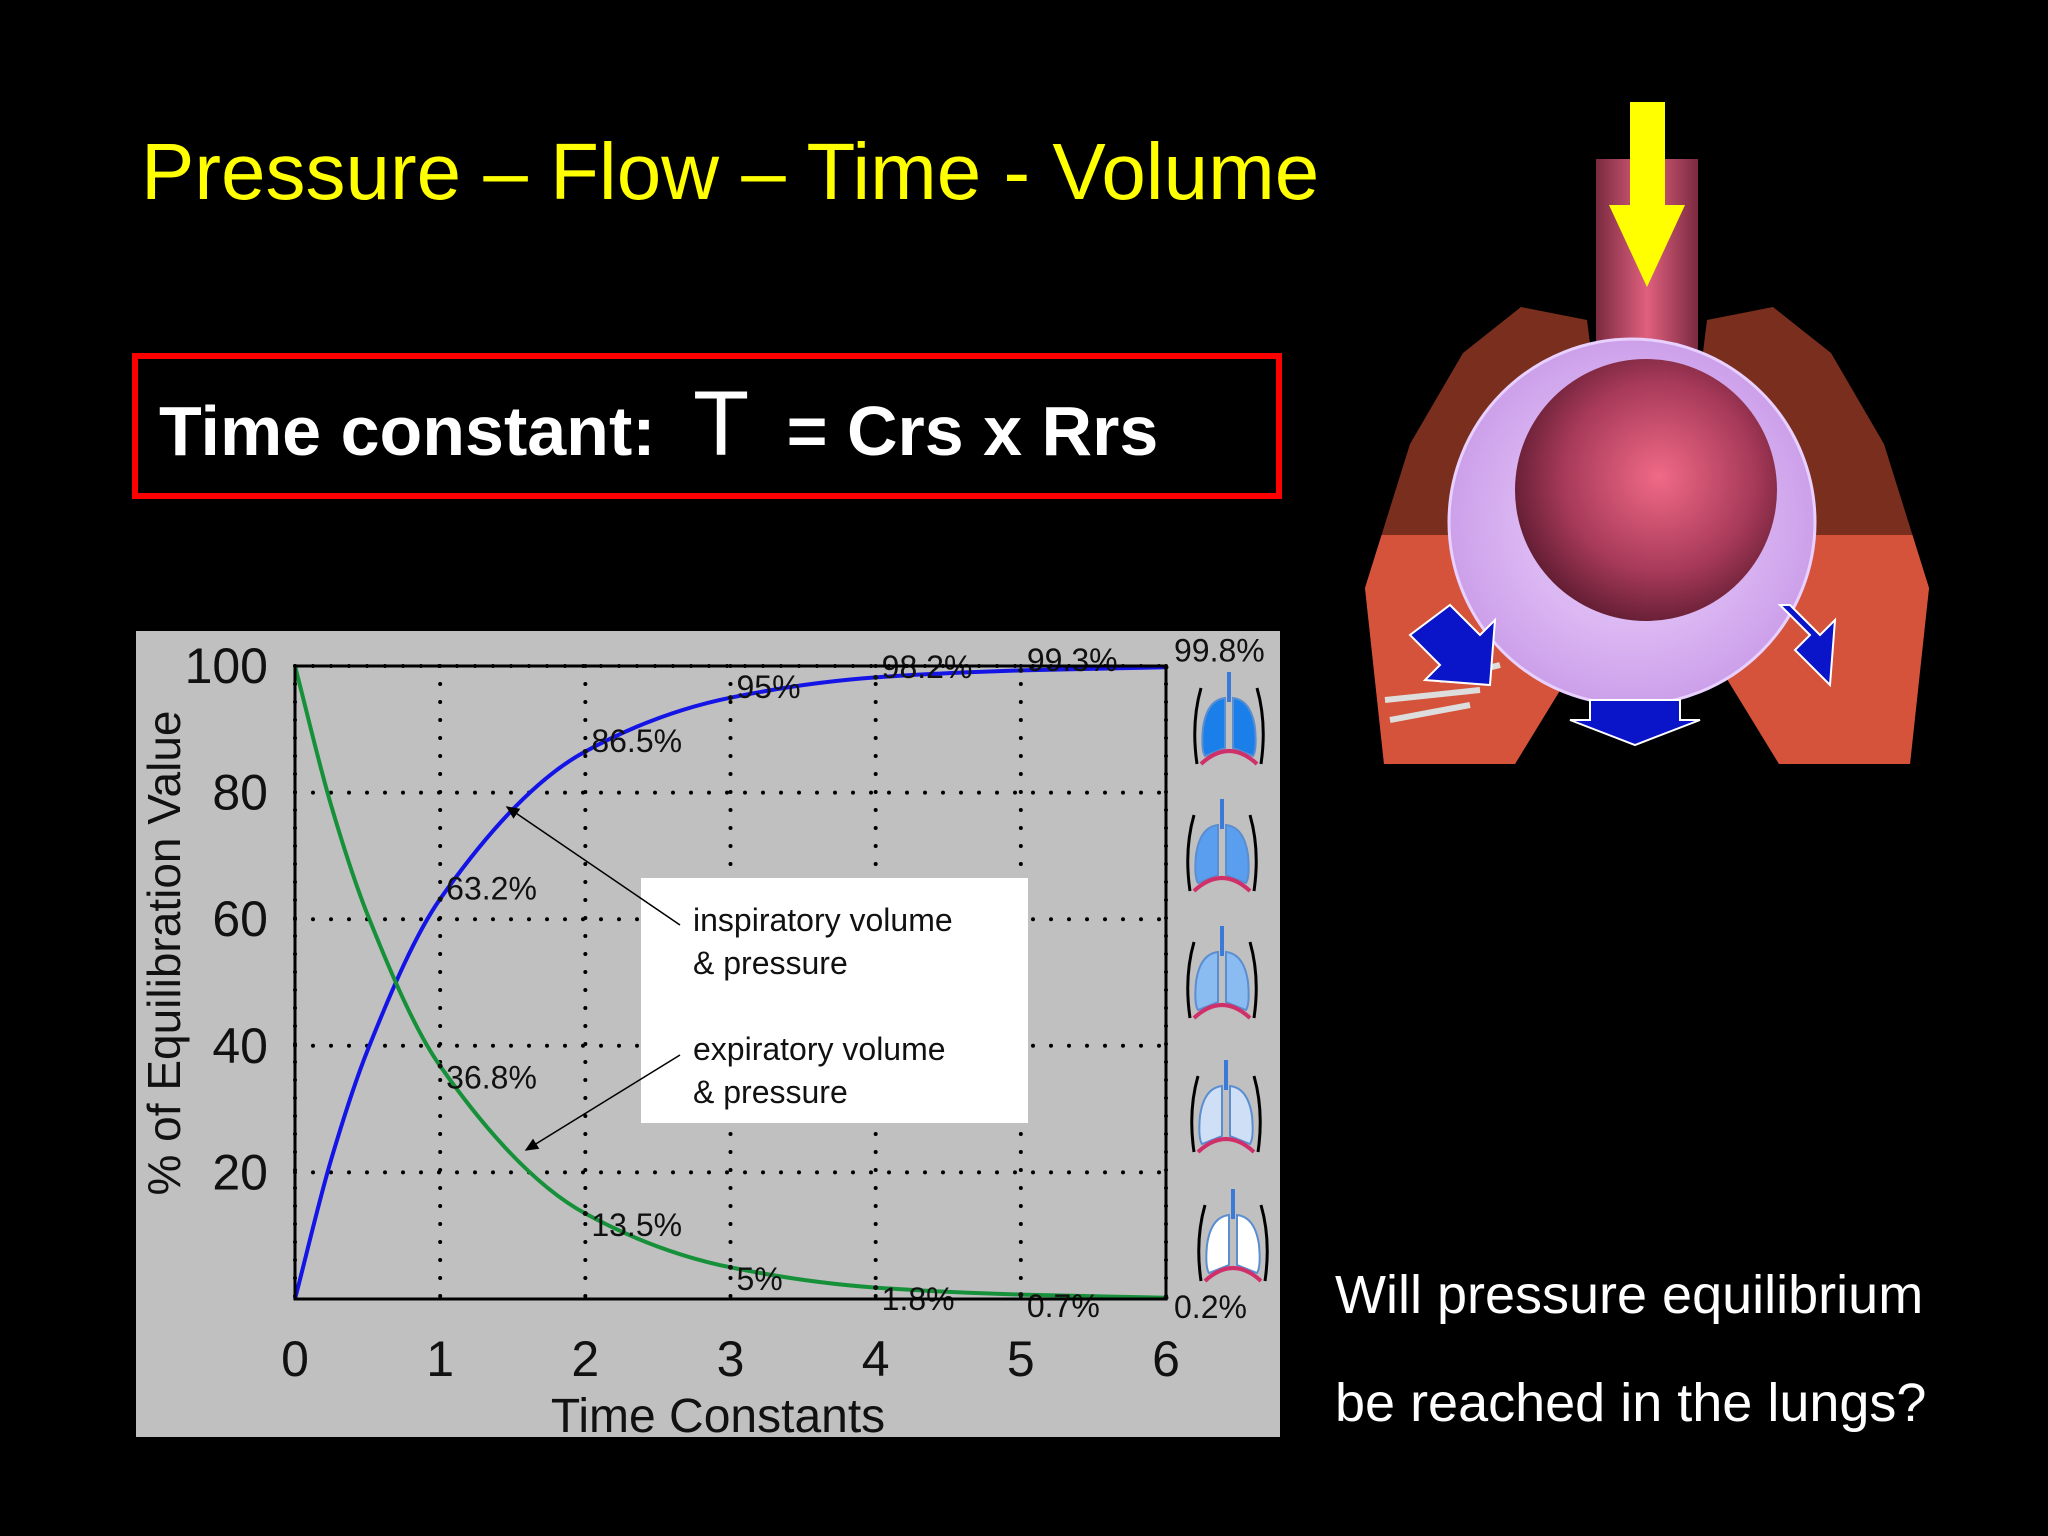 The image size is (2048, 1536). Describe the element at coordinates (636, 1225) in the screenshot. I see `value-label: 13.5%` at that location.